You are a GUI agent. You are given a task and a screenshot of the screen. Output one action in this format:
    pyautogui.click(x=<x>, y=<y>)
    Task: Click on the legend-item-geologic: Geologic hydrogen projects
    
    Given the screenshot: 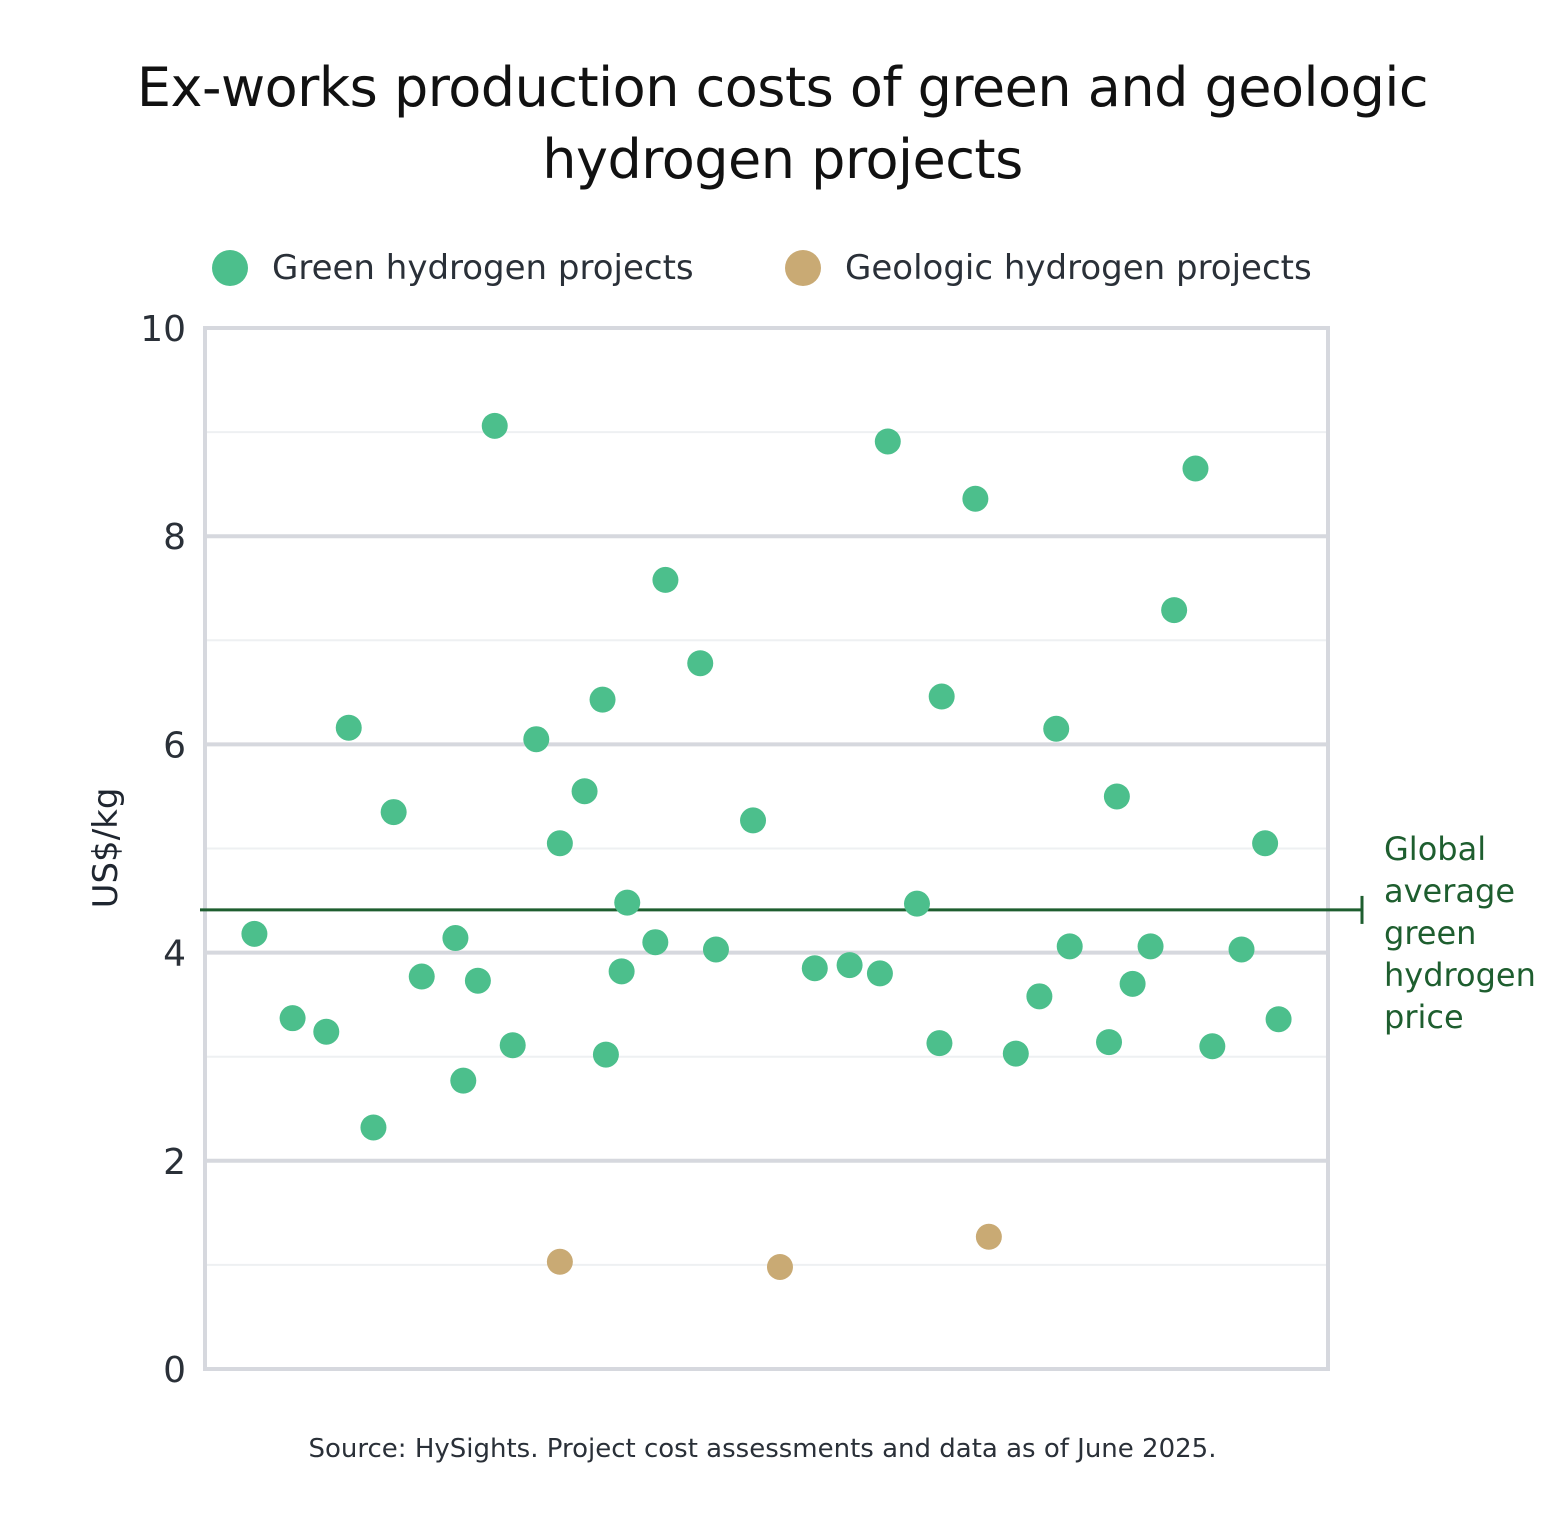 What is the action you would take?
    pyautogui.click(x=1048, y=268)
    